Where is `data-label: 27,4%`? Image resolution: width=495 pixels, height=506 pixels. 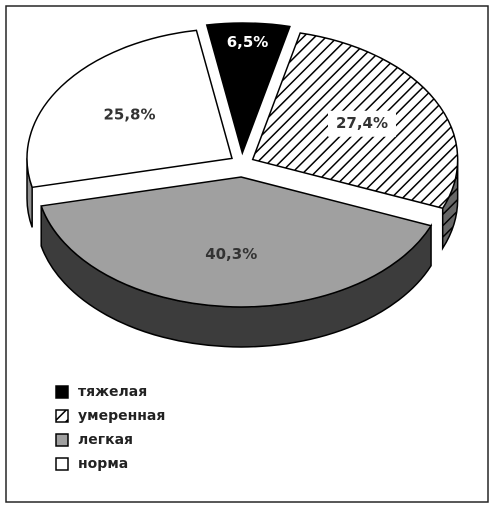
data-label: 27,4% is located at coordinates (362, 123).